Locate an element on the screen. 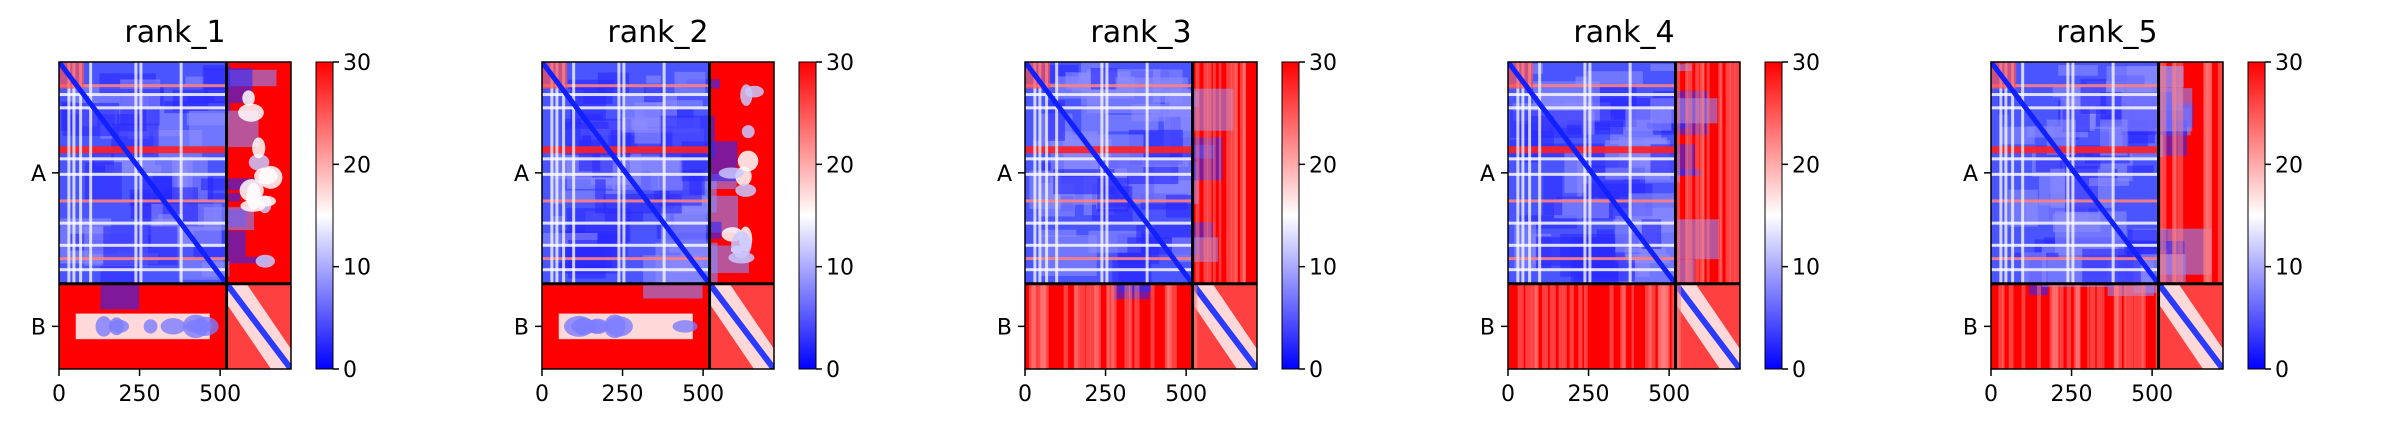  block-a-diagonal is located at coordinates (627, 174).